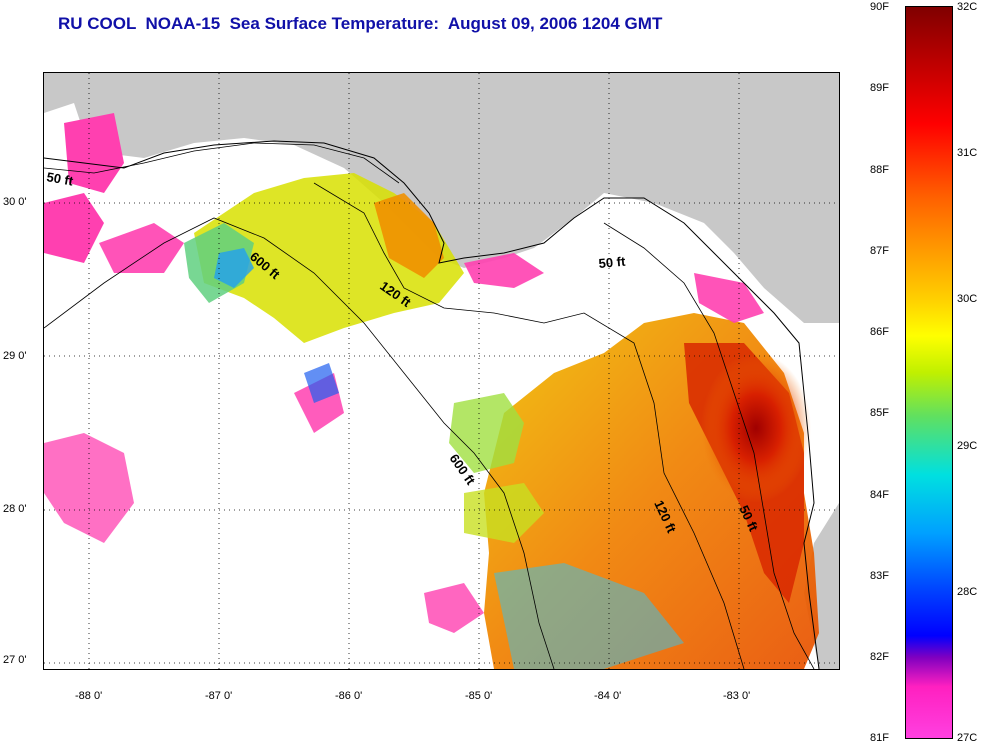 This screenshot has width=992, height=754. I want to click on cb-f-90: 90F, so click(879, 7).